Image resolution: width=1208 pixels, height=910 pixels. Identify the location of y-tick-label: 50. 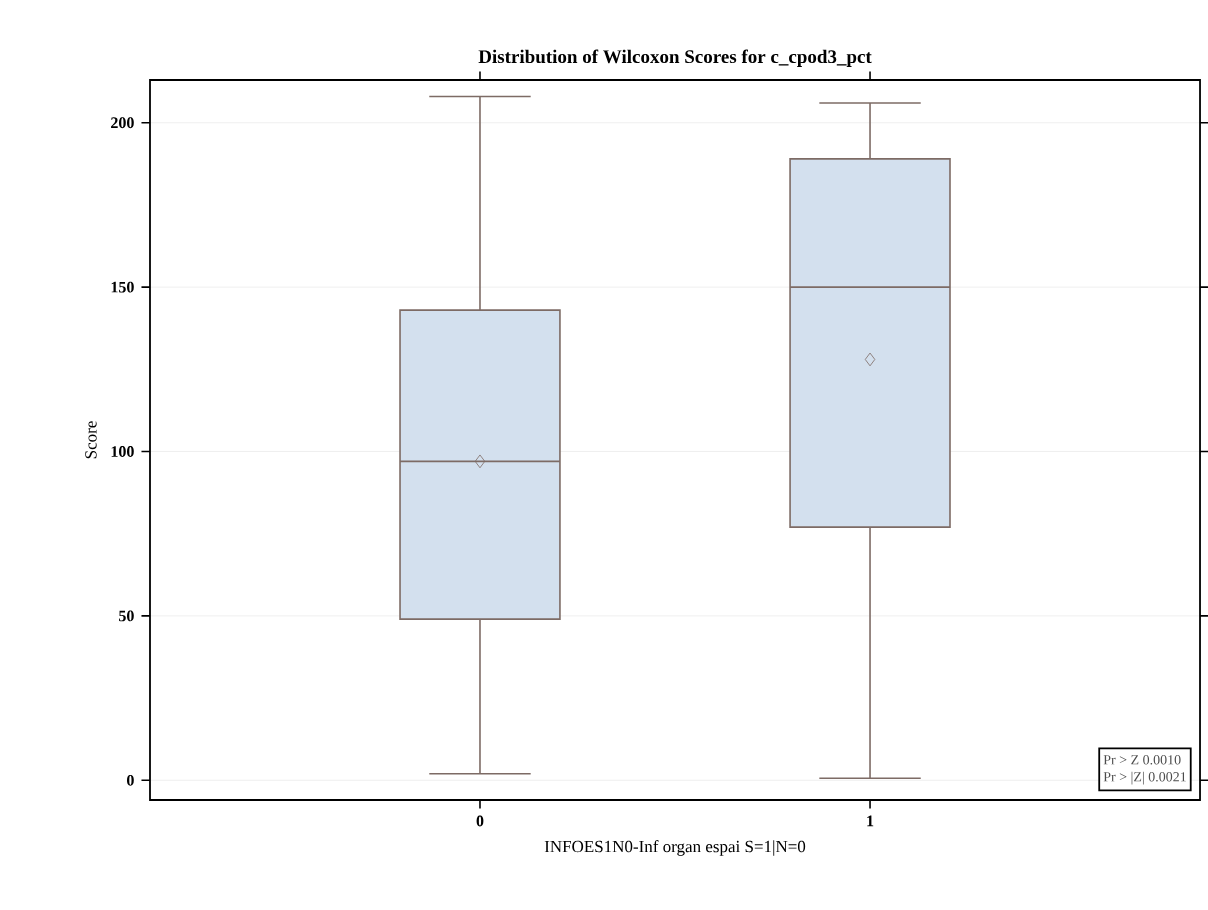
(126, 616).